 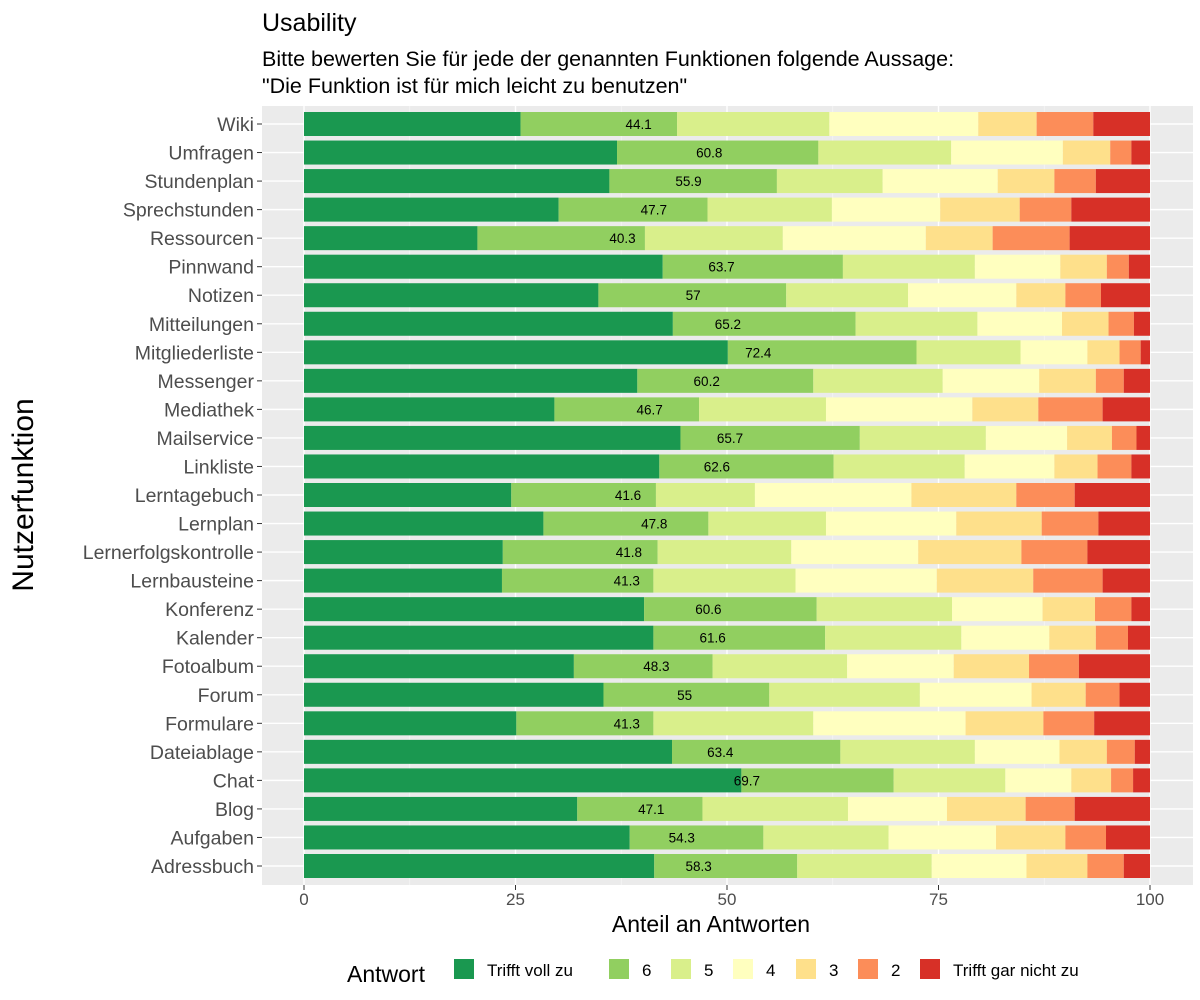 What do you see at coordinates (627, 723) in the screenshot?
I see `bar-value-label: 41.3` at bounding box center [627, 723].